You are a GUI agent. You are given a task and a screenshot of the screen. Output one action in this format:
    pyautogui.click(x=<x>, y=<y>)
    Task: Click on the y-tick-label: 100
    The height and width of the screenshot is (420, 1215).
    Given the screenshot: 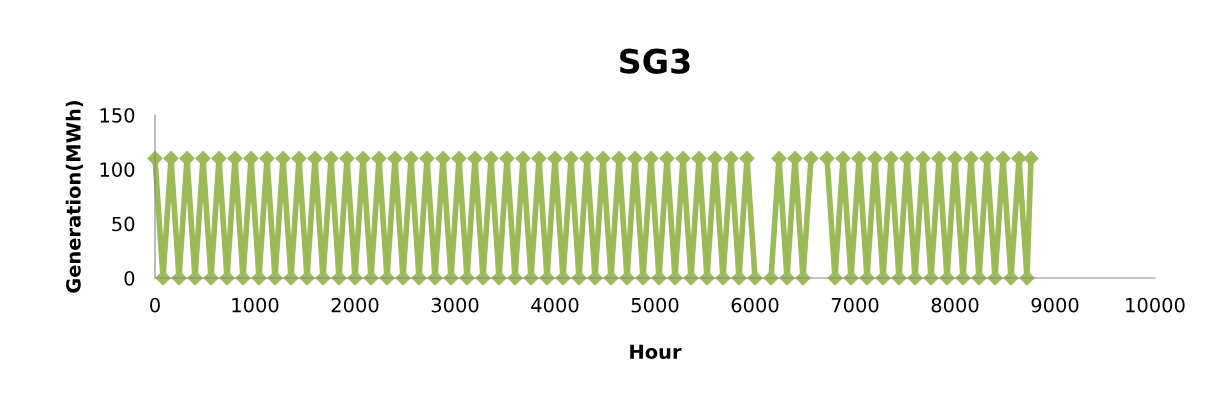 What is the action you would take?
    pyautogui.click(x=117, y=169)
    